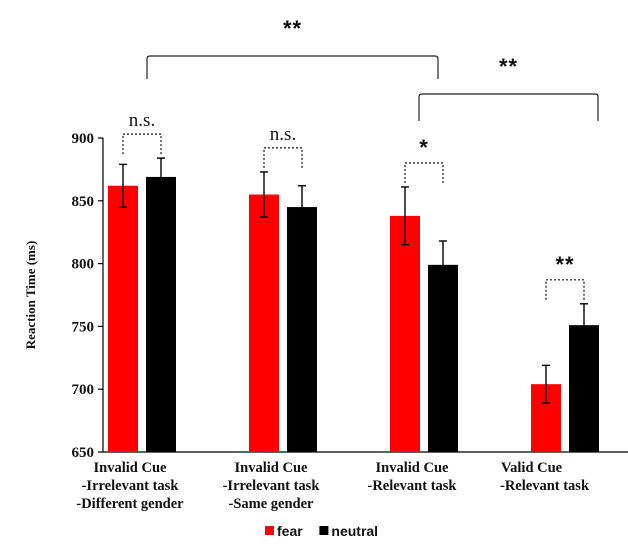 The width and height of the screenshot is (628, 557). What do you see at coordinates (83, 265) in the screenshot?
I see `y-tick-label: 800` at bounding box center [83, 265].